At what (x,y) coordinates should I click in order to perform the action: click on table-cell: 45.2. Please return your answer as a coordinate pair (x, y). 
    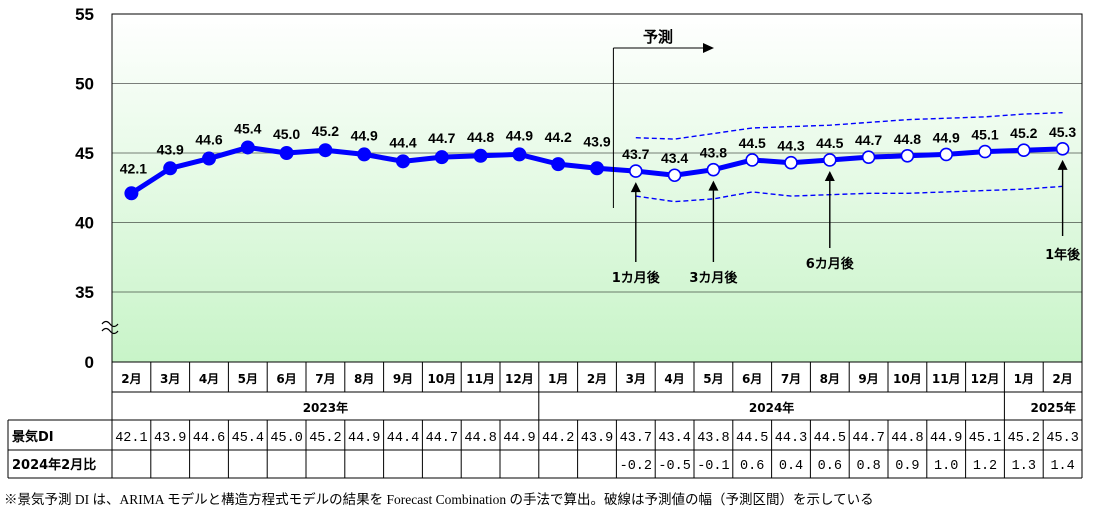
    Looking at the image, I should click on (1024, 438).